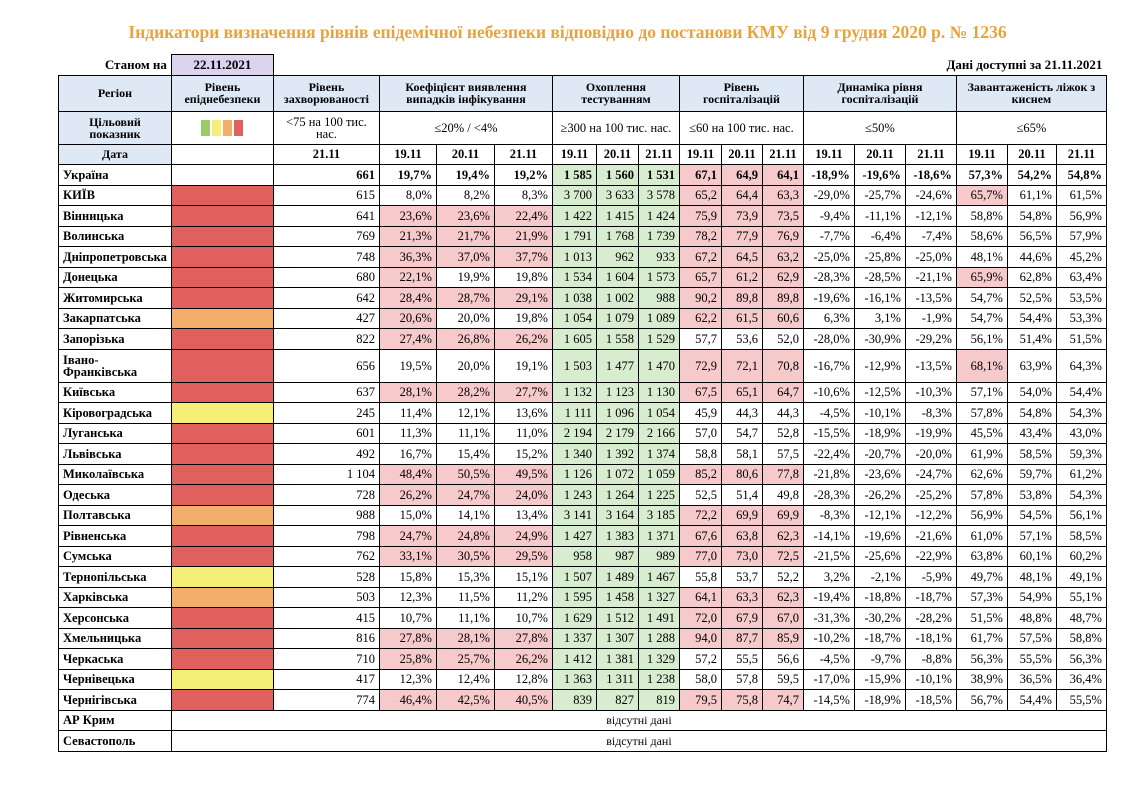 This screenshot has width=1135, height=789. I want to click on detection-value: 27,7%, so click(523, 392).